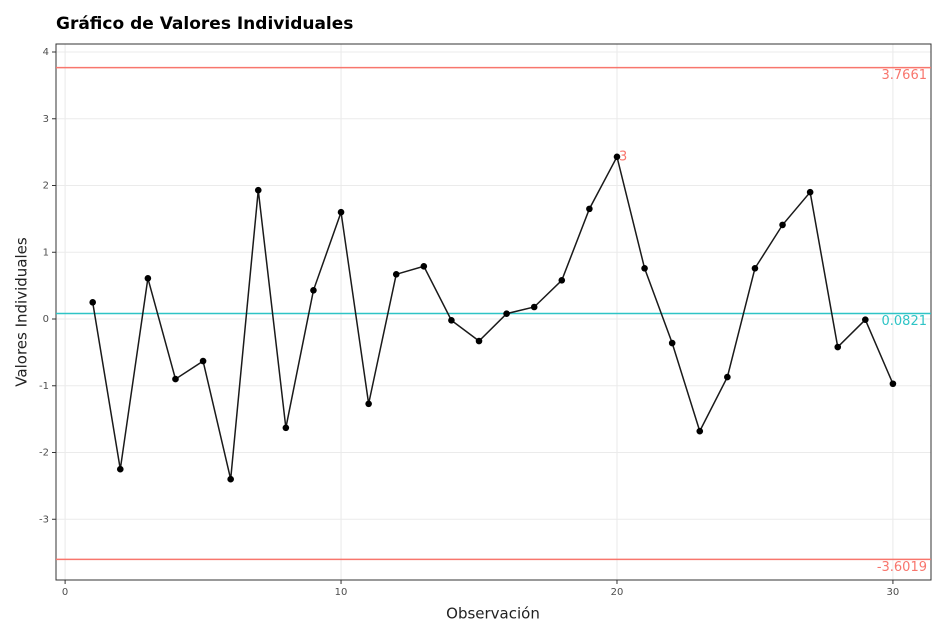 This screenshot has height=626, width=945. What do you see at coordinates (623, 156) in the screenshot?
I see `annotation: 3` at bounding box center [623, 156].